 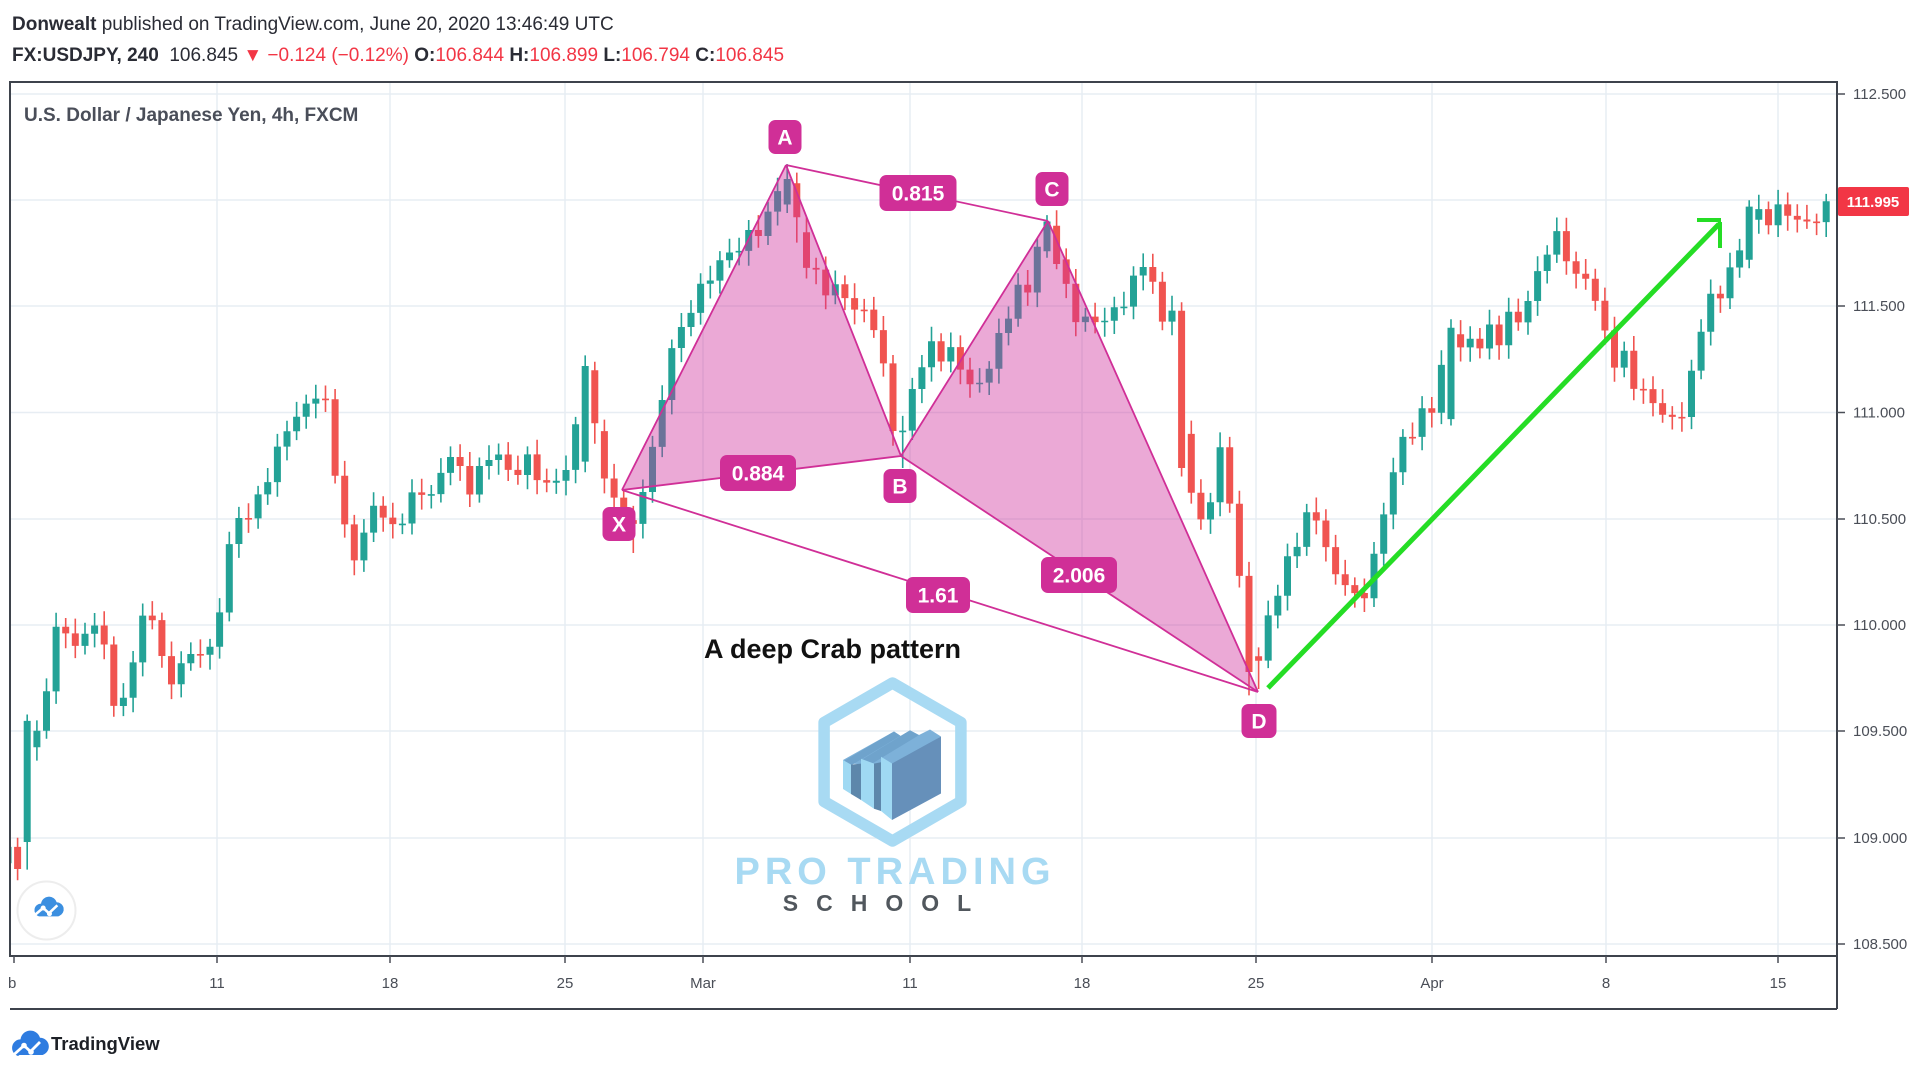 What do you see at coordinates (1079, 575) in the screenshot?
I see `svg-text: 2.006` at bounding box center [1079, 575].